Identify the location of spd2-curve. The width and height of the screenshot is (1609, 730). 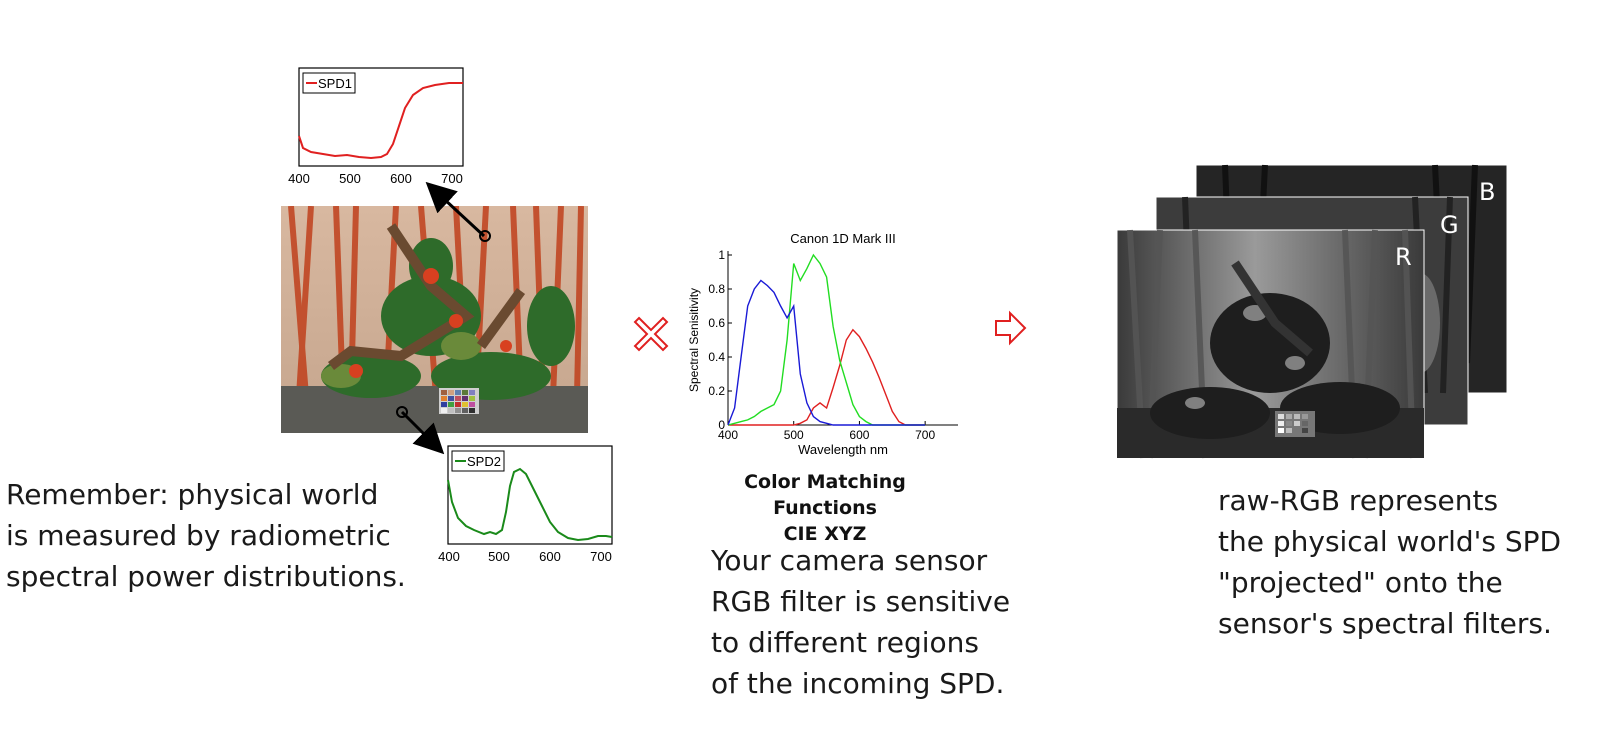
(530, 504).